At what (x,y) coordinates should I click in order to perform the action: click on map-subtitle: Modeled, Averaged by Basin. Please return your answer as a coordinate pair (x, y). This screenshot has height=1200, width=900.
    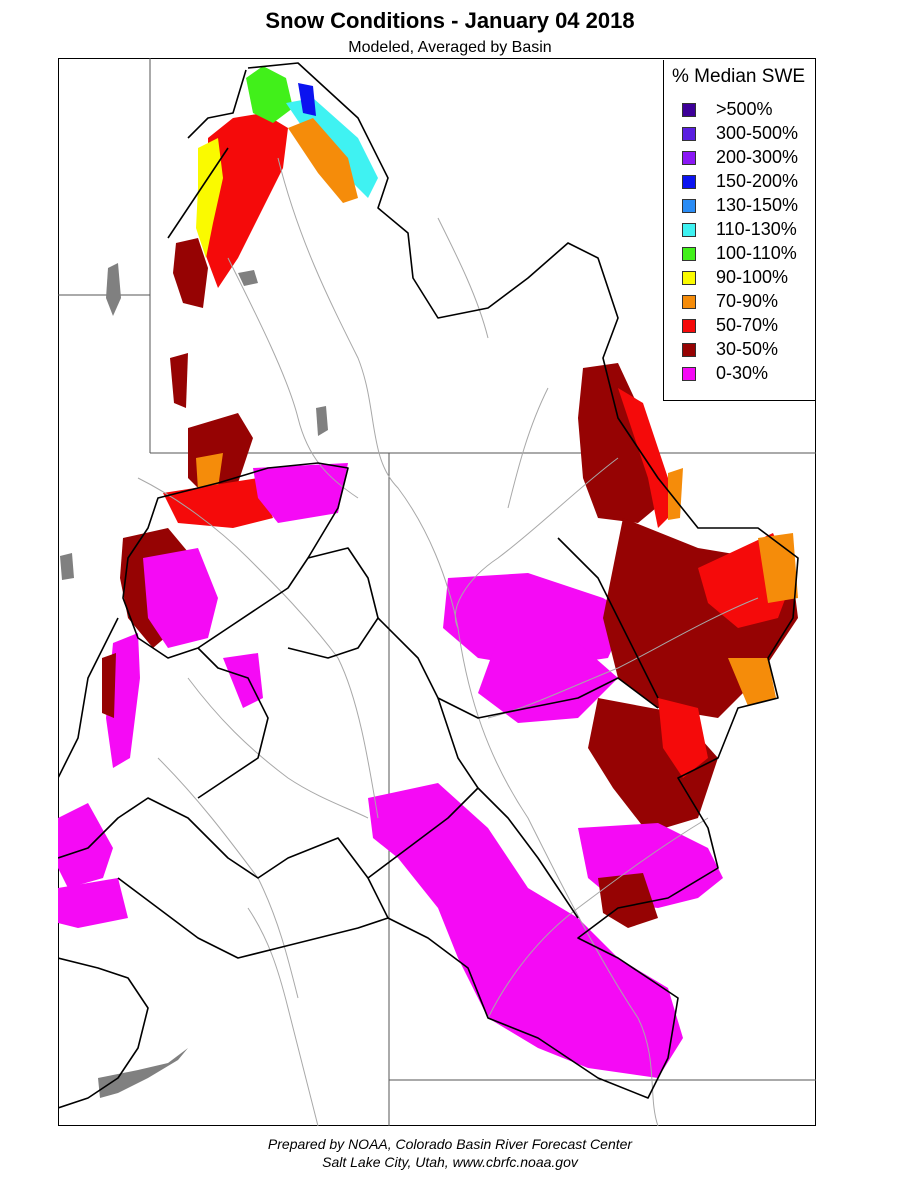
    Looking at the image, I should click on (450, 47).